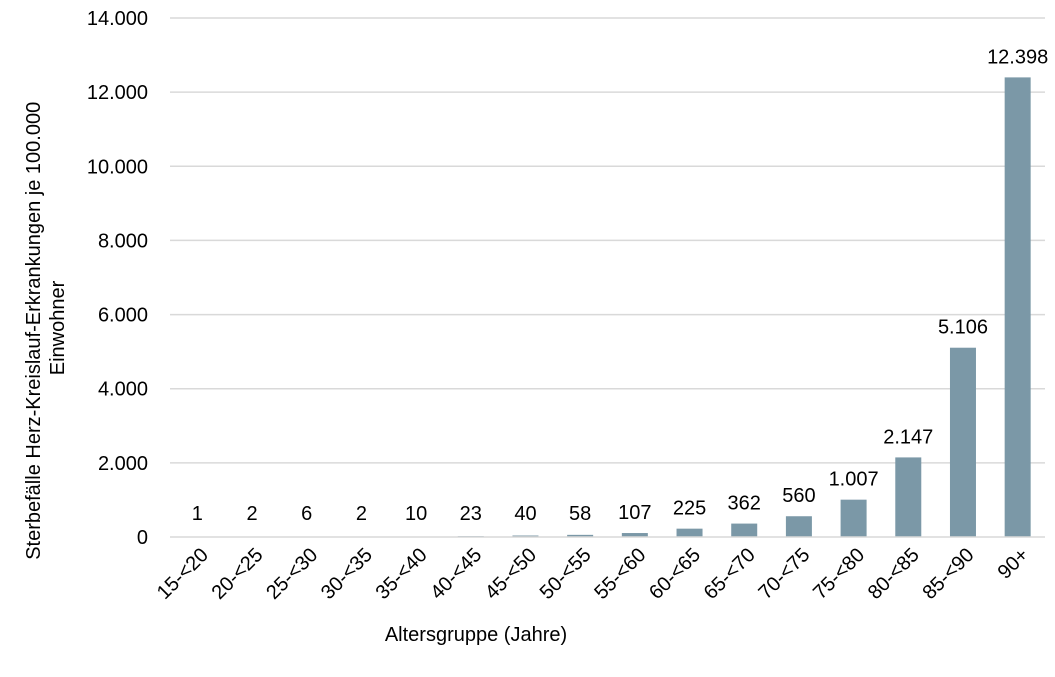  What do you see at coordinates (58, 327) in the screenshot?
I see `y-axis-title-line-2: Einwohner` at bounding box center [58, 327].